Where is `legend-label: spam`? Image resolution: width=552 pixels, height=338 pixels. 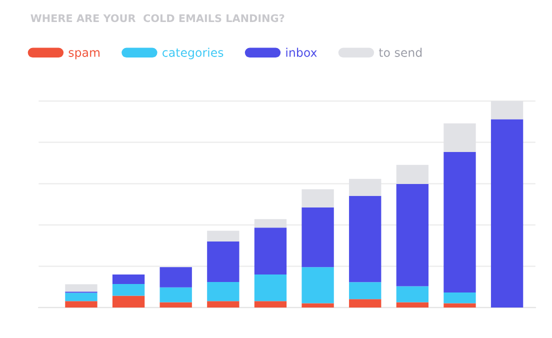 legend-label: spam is located at coordinates (84, 55).